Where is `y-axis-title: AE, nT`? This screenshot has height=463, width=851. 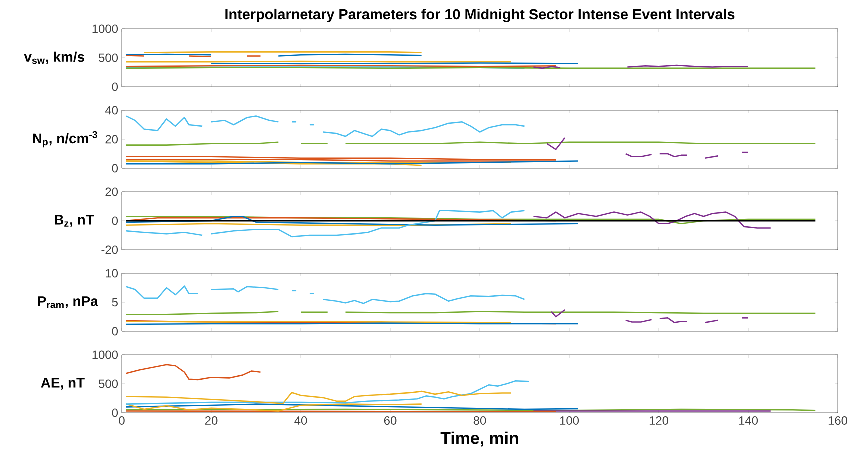
y-axis-title: AE, nT is located at coordinates (63, 384).